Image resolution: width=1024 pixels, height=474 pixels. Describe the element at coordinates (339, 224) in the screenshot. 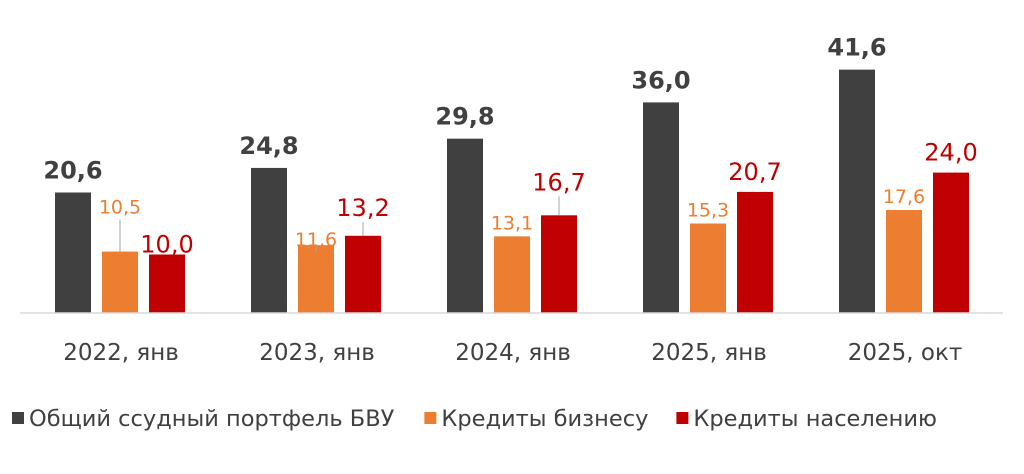

I see `leader-lines-layer` at that location.